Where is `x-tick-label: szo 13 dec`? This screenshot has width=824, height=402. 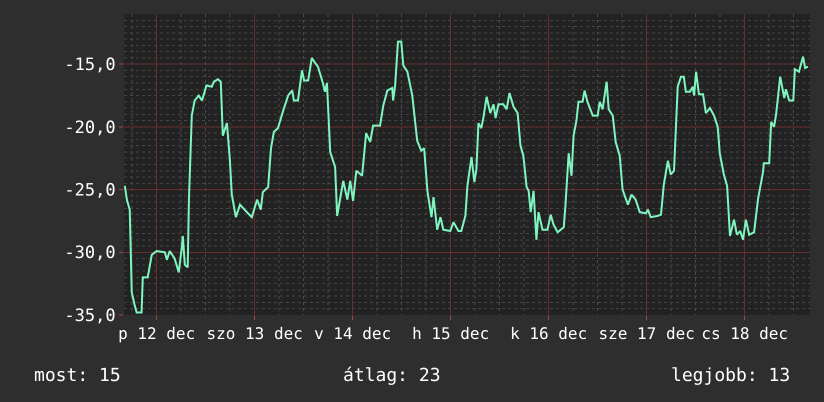
x-tick-label: szo 13 dec is located at coordinates (254, 334).